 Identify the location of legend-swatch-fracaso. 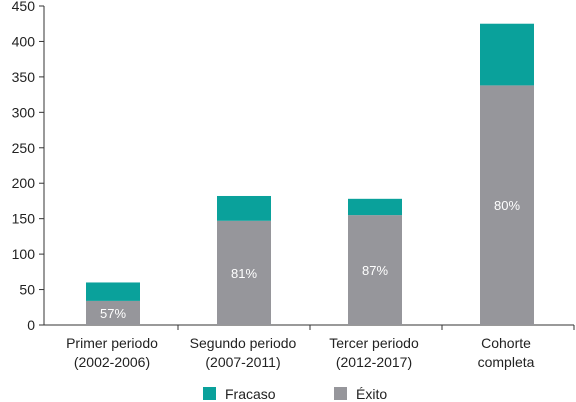
(209, 393).